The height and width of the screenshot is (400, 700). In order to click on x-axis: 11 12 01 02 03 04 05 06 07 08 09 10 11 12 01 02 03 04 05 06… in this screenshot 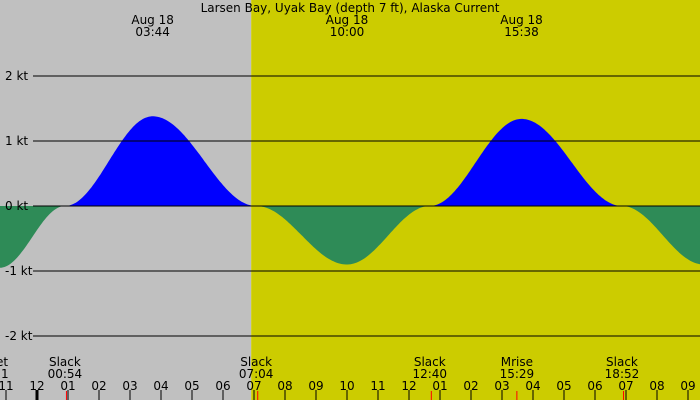, I will do `click(348, 389)`.